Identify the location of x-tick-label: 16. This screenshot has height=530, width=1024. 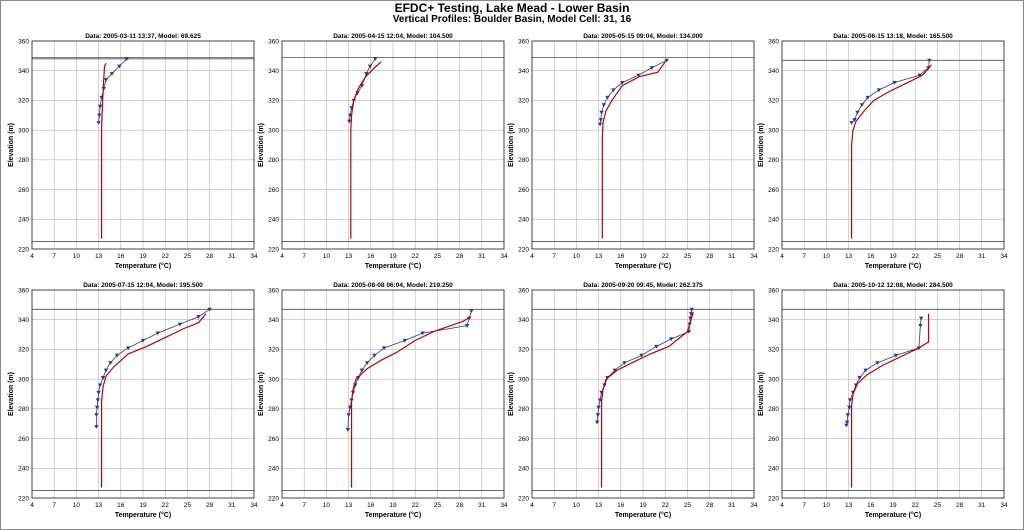
(871, 256).